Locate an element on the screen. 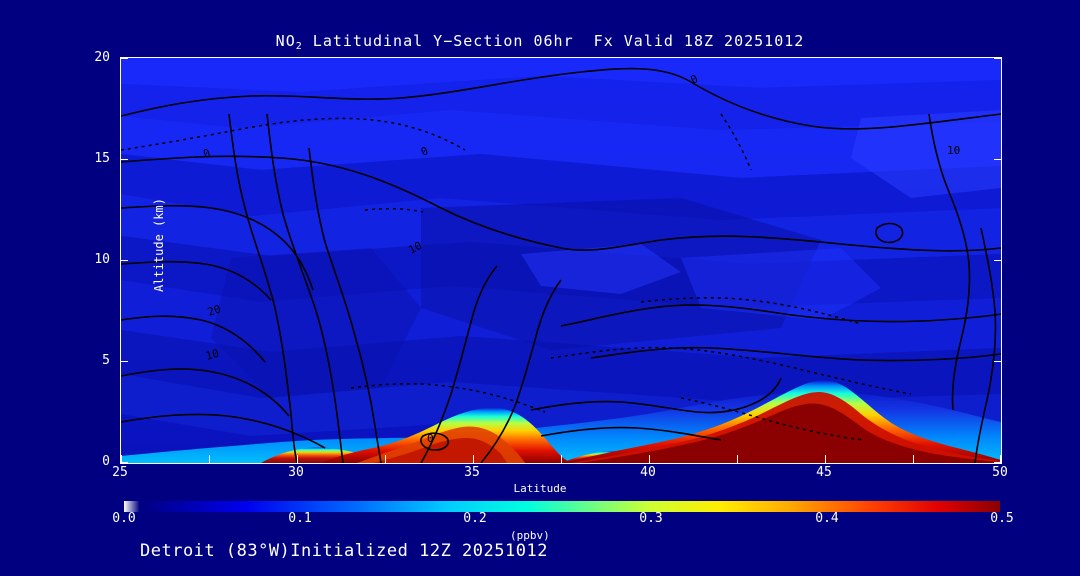 The height and width of the screenshot is (576, 1080). colorbar-tick-1: 0.1 is located at coordinates (300, 518).